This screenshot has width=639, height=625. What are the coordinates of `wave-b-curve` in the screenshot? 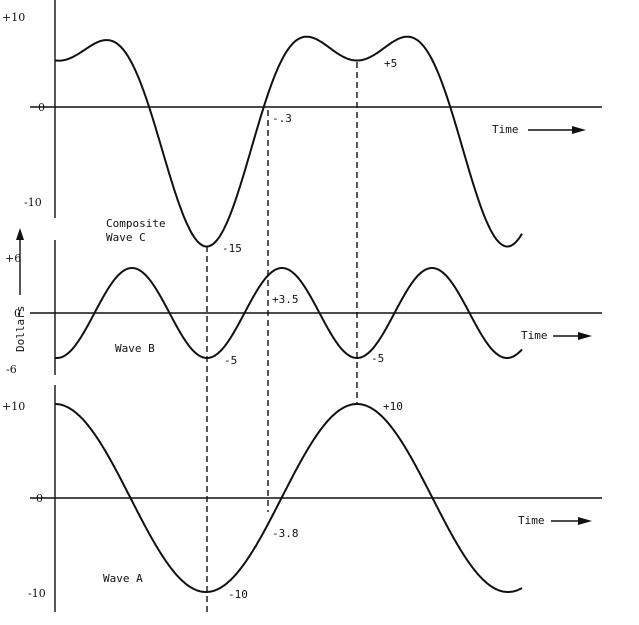 It's located at (288, 313).